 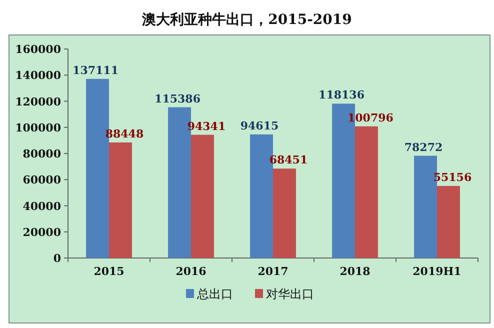 What do you see at coordinates (290, 294) in the screenshot?
I see `legend-label: 对华出口` at bounding box center [290, 294].